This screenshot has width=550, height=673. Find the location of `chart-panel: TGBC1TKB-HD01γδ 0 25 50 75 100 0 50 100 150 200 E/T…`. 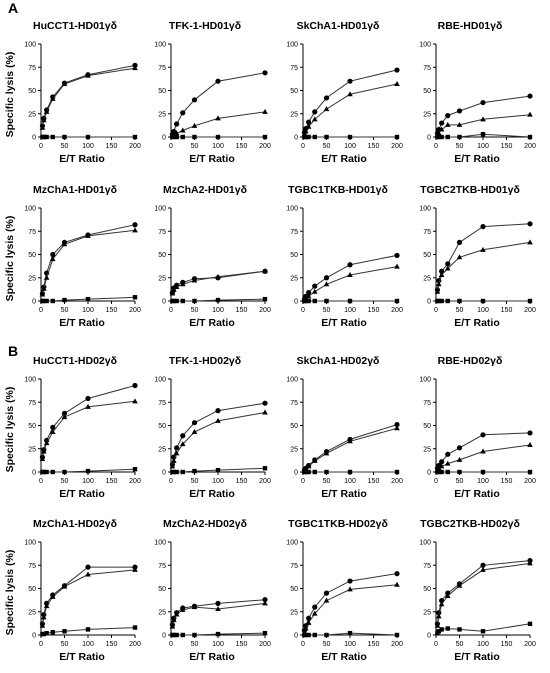

chart-panel: TGBC1TKB-HD01γδ 0 25 50 75 100 0 50 100 150 200 E/T… is located at coordinates (344, 256).